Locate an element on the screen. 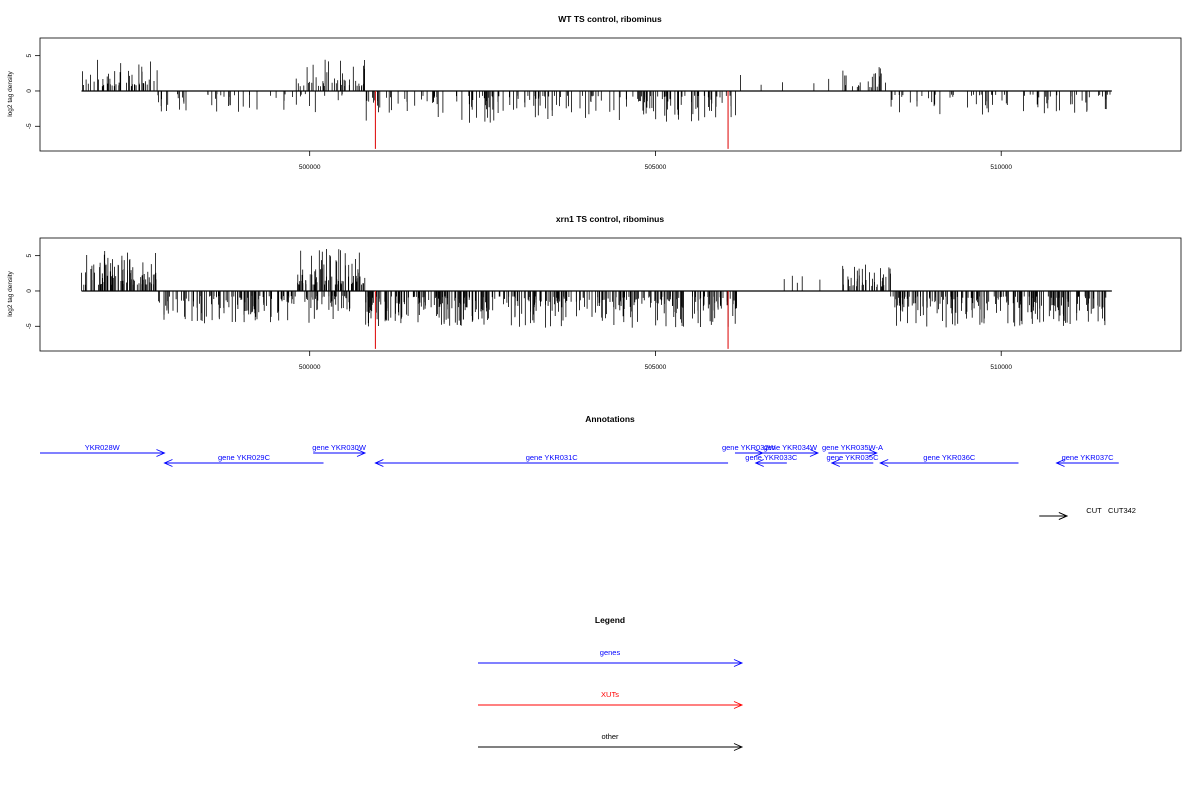  gene-label: gene YKR030W is located at coordinates (339, 447).